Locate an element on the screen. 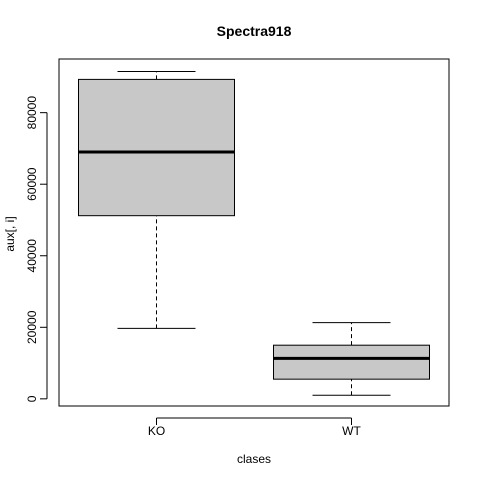  box-wt is located at coordinates (351, 362).